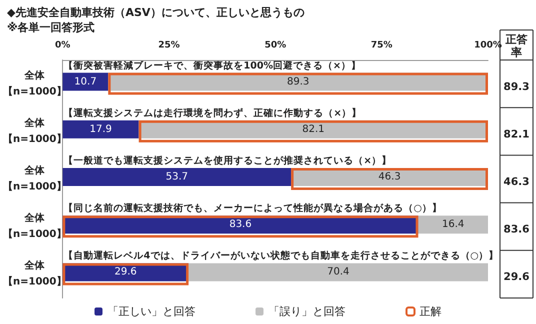  What do you see at coordinates (155, 12) in the screenshot?
I see `chart-title: ◆先進安全自動車技術（ASV）について、正しいと思うもの` at bounding box center [155, 12].